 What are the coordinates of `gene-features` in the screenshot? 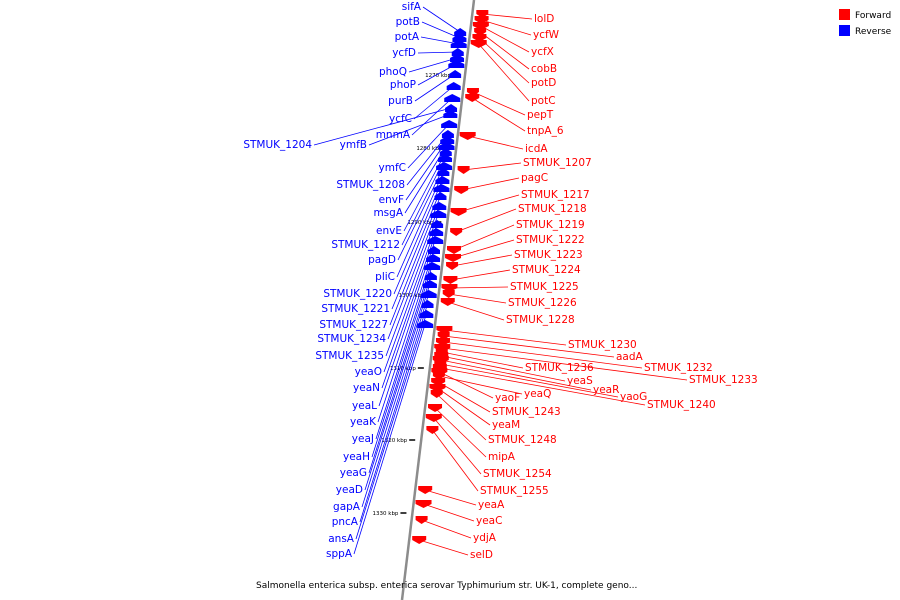 It's located at (450, 277).